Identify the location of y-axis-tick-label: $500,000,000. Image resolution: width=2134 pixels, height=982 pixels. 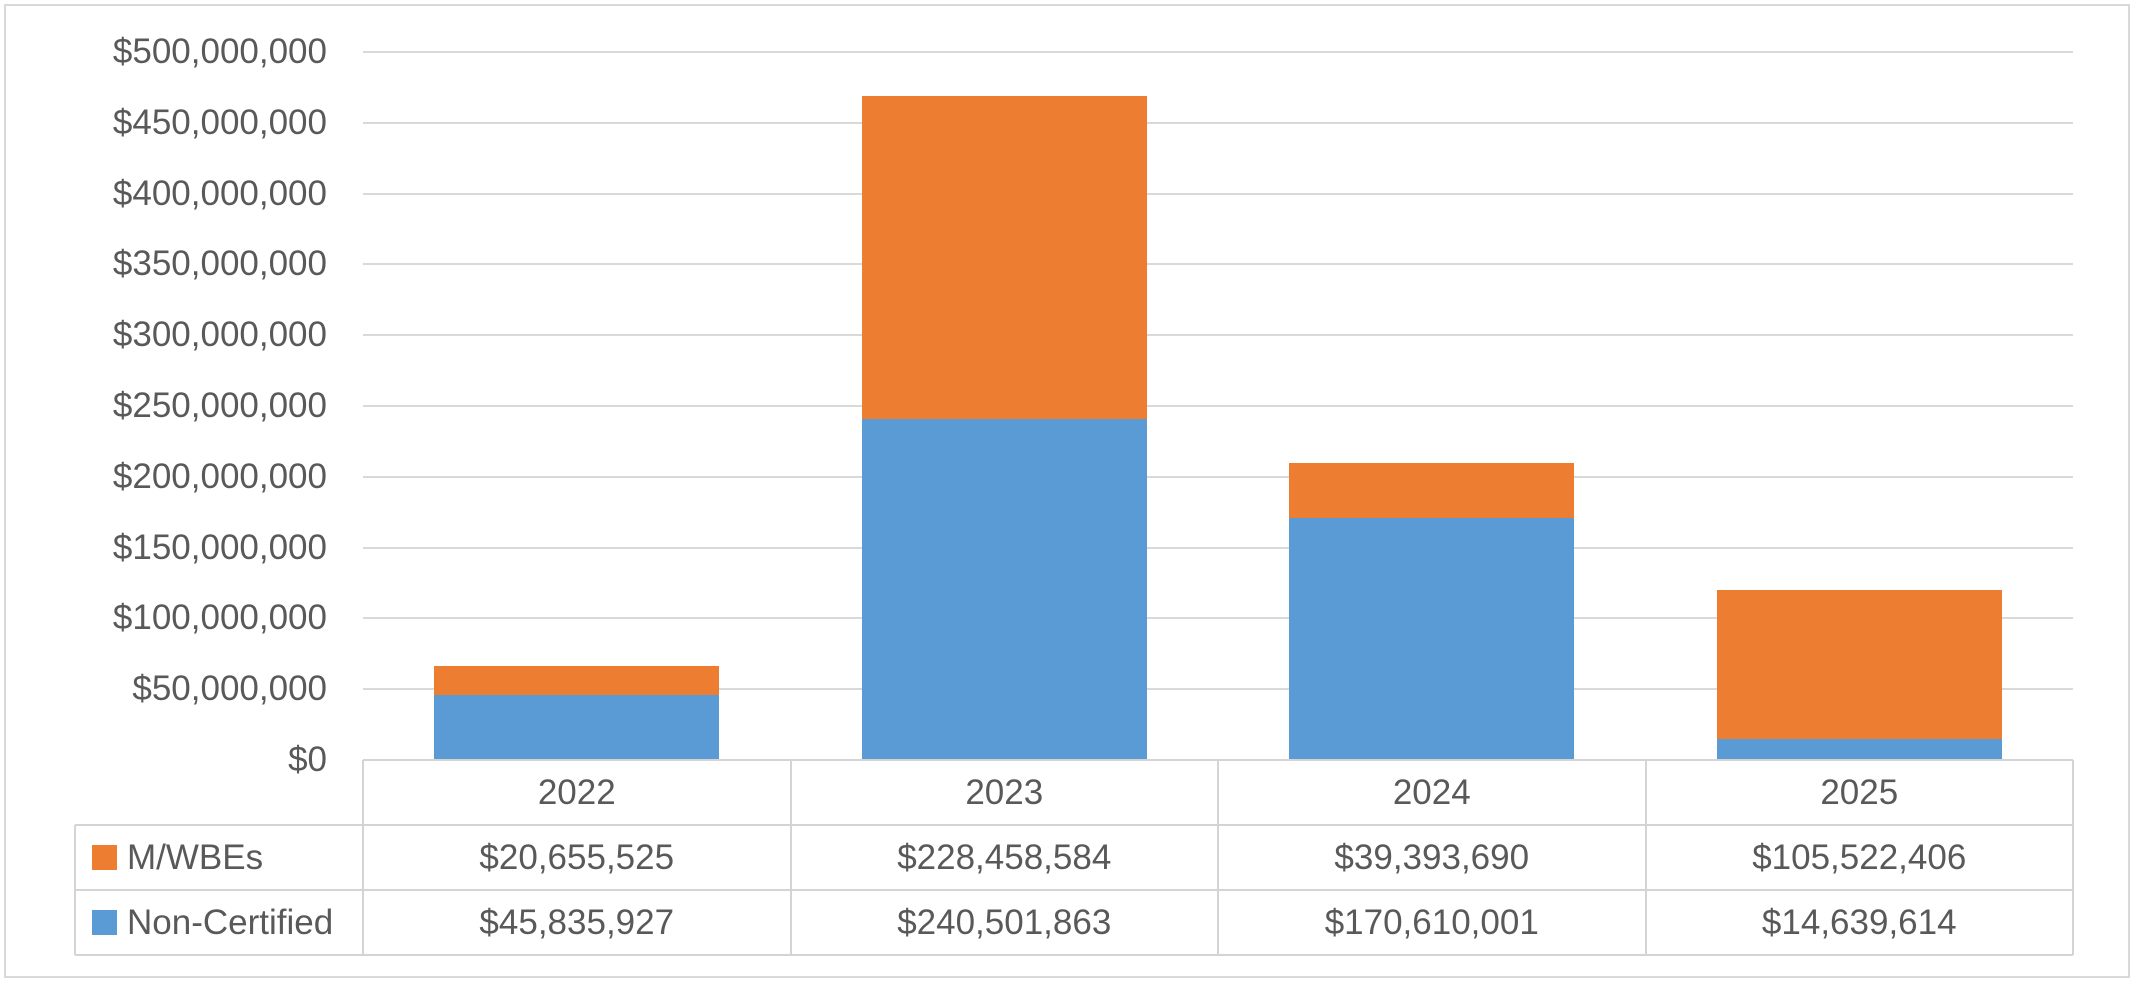
(219, 51).